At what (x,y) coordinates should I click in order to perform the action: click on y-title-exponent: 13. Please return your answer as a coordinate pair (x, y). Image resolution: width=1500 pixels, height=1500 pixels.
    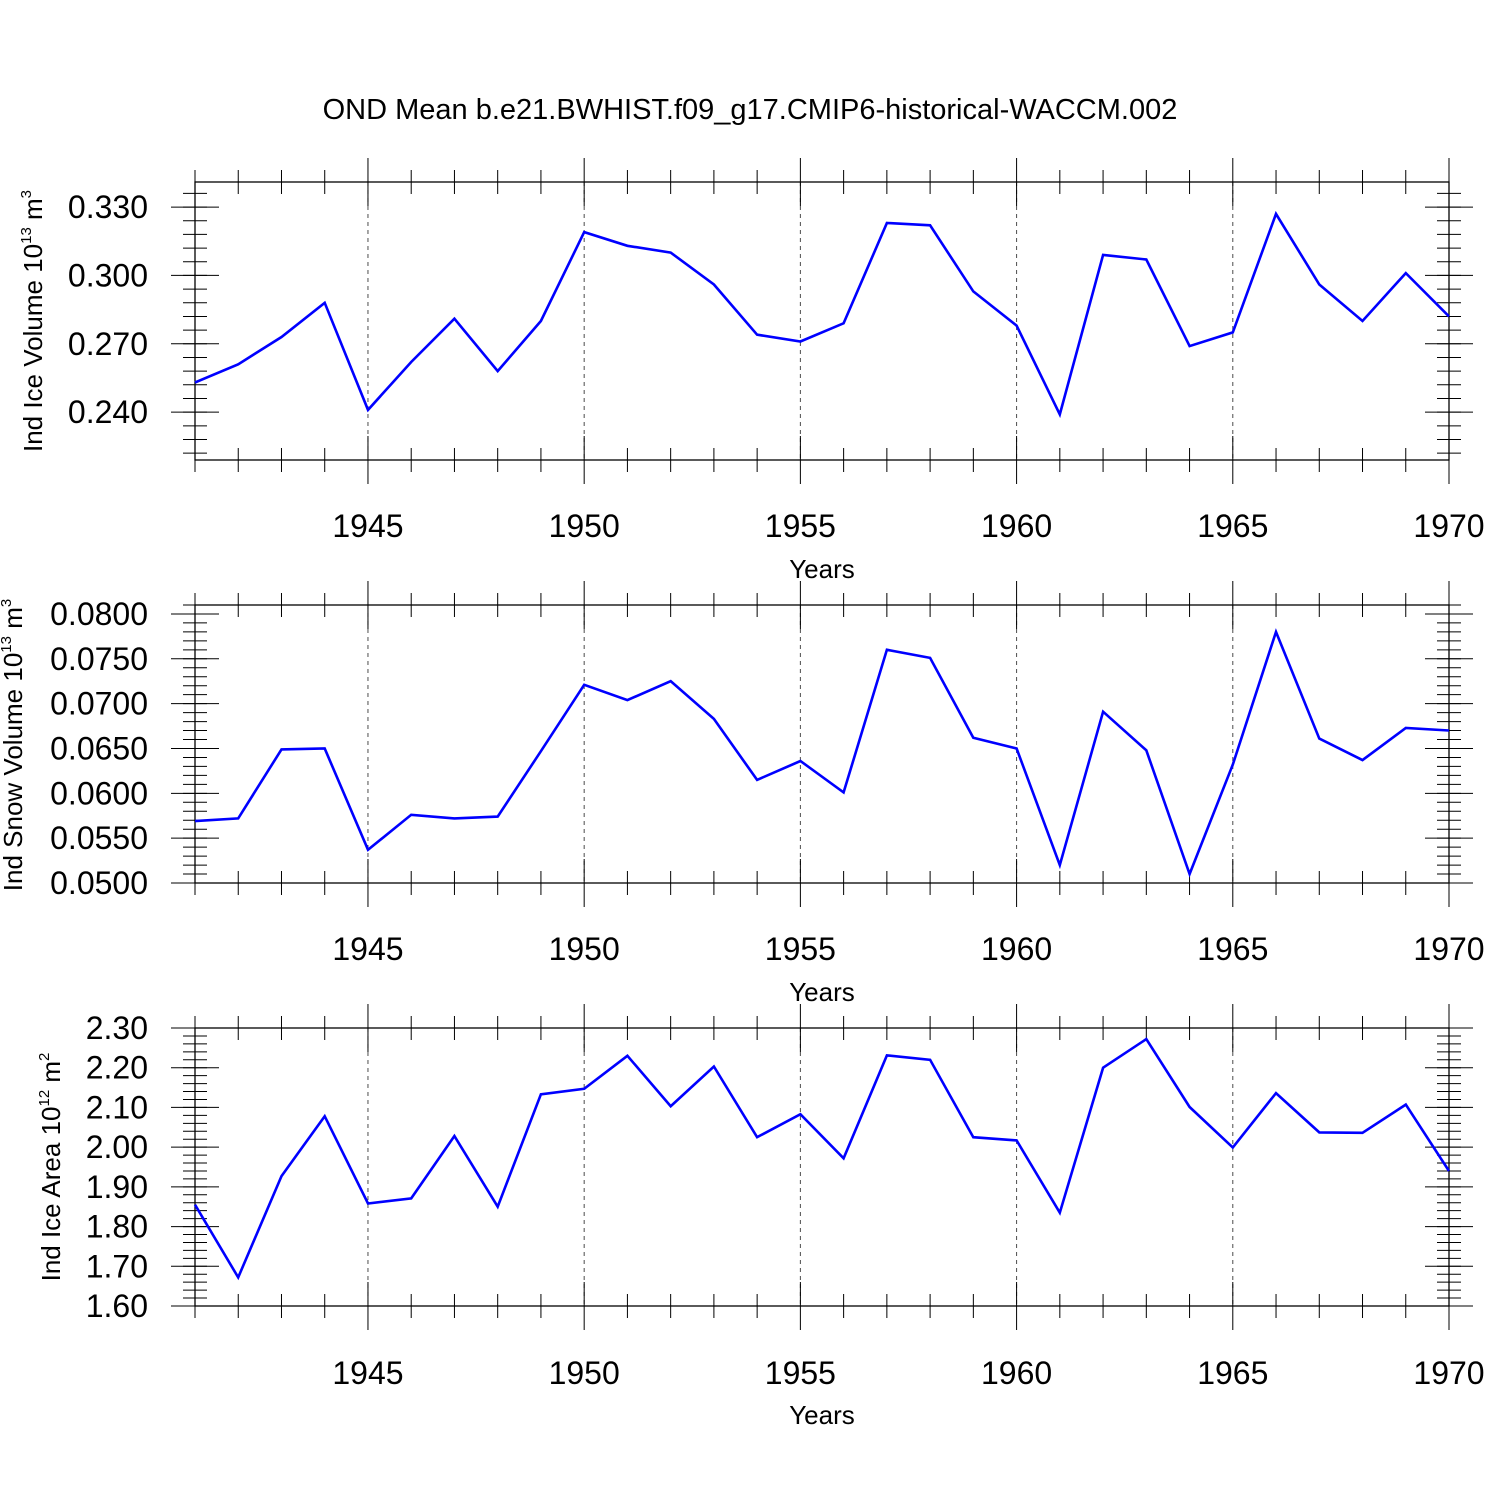
    Looking at the image, I should click on (26, 235).